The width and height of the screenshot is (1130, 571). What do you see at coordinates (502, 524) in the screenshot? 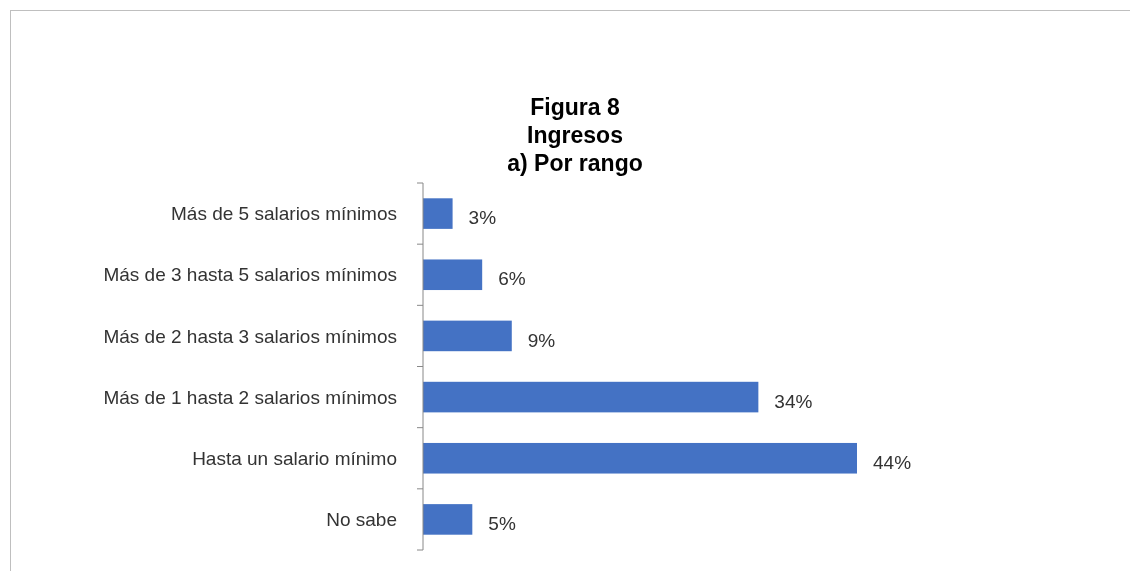
I see `data-label: 5%` at bounding box center [502, 524].